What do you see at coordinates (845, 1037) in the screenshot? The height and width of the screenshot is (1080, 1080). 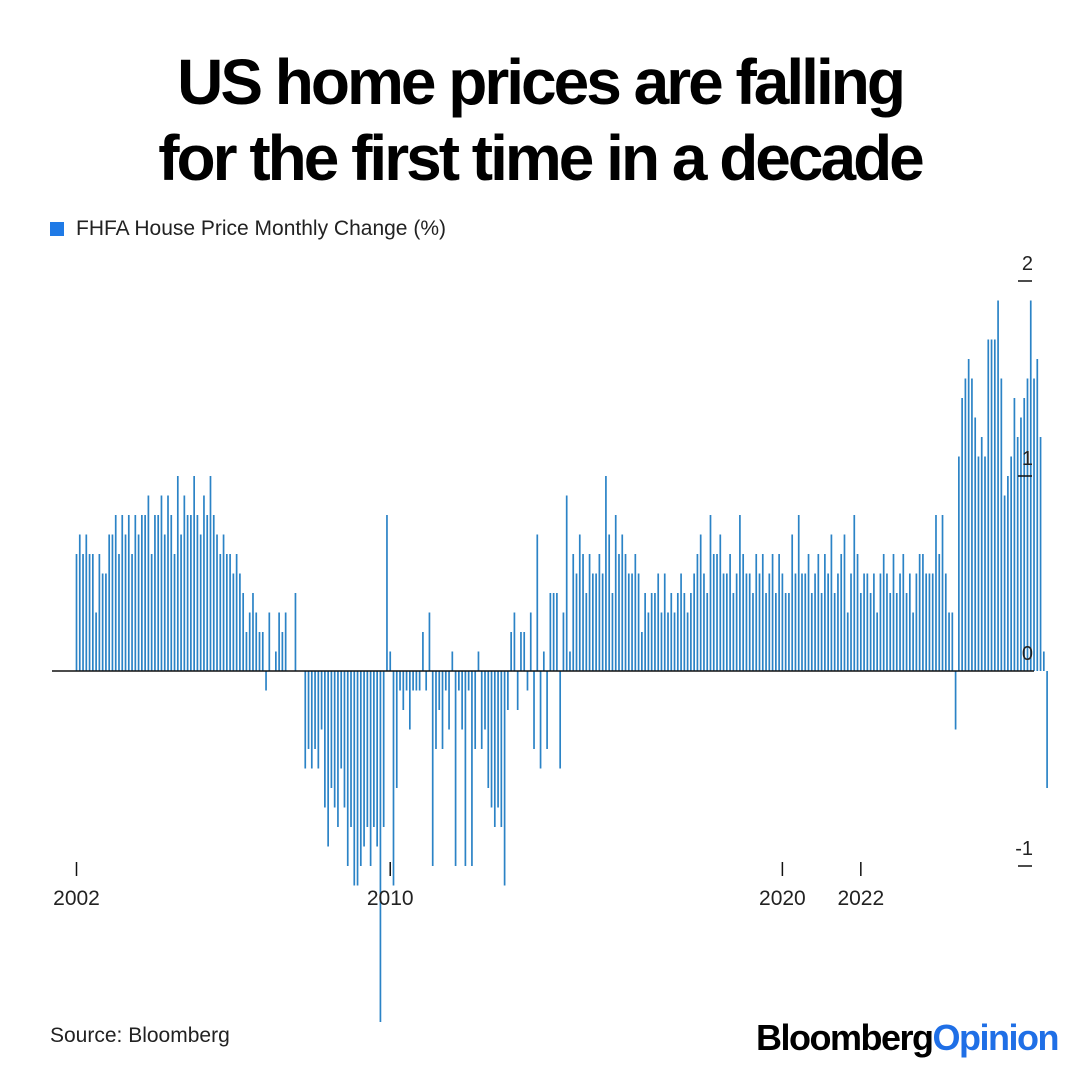 I see `brand-logo-part-1: Bloomberg` at bounding box center [845, 1037].